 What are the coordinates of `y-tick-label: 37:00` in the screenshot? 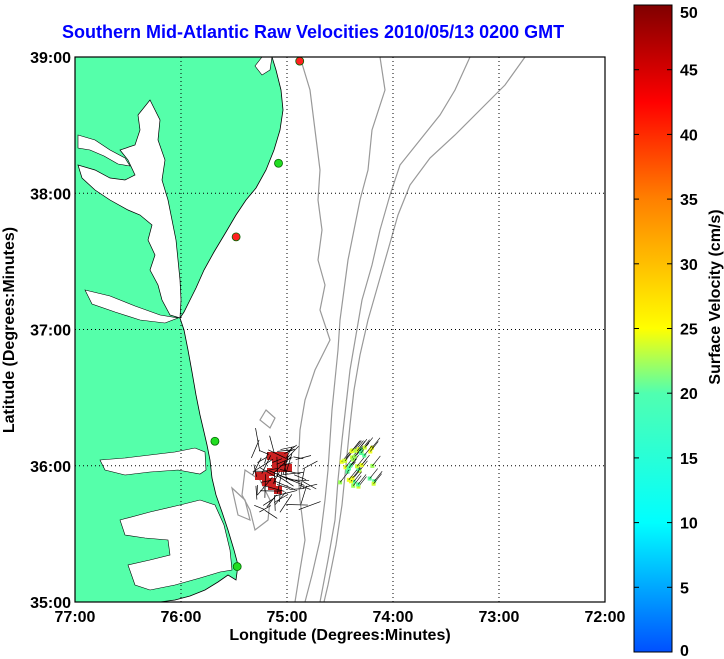 It's located at (50, 331).